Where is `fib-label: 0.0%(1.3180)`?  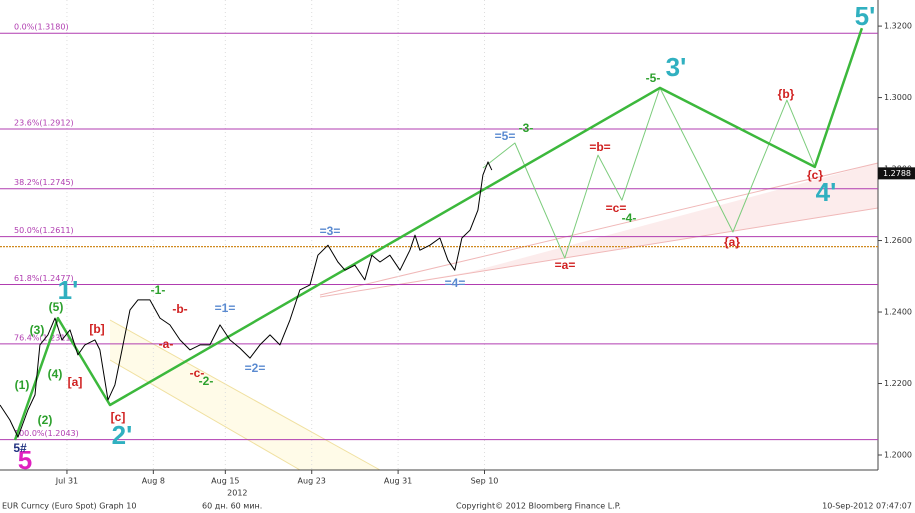
fib-label: 0.0%(1.3180) is located at coordinates (41, 27).